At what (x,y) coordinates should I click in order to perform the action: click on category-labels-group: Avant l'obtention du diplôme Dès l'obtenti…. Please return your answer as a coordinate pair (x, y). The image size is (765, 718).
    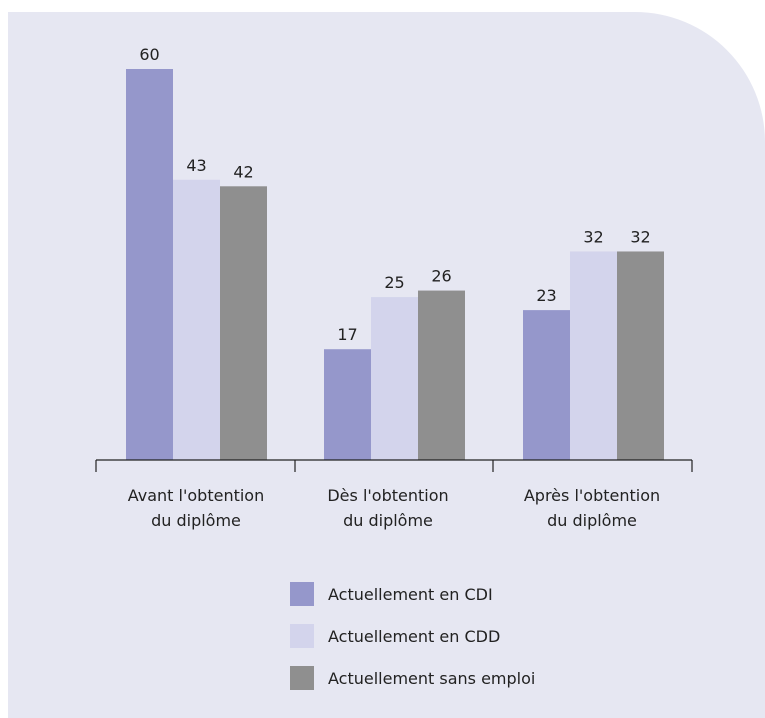
    Looking at the image, I should click on (394, 508).